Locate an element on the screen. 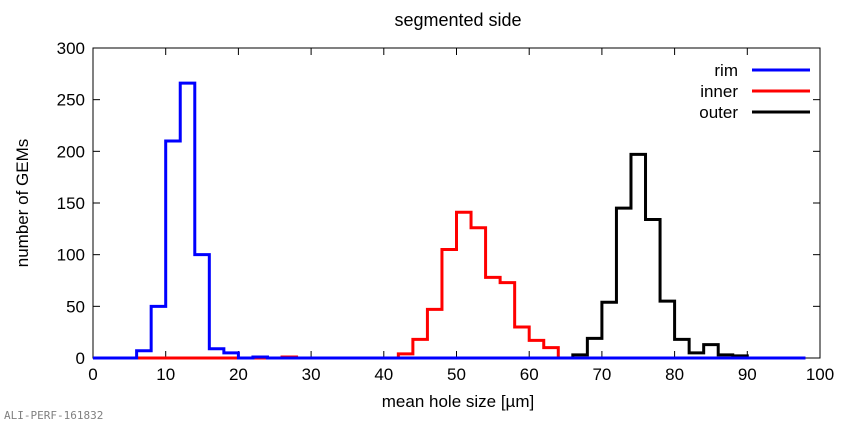  x-tick-label: 70 is located at coordinates (601, 374).